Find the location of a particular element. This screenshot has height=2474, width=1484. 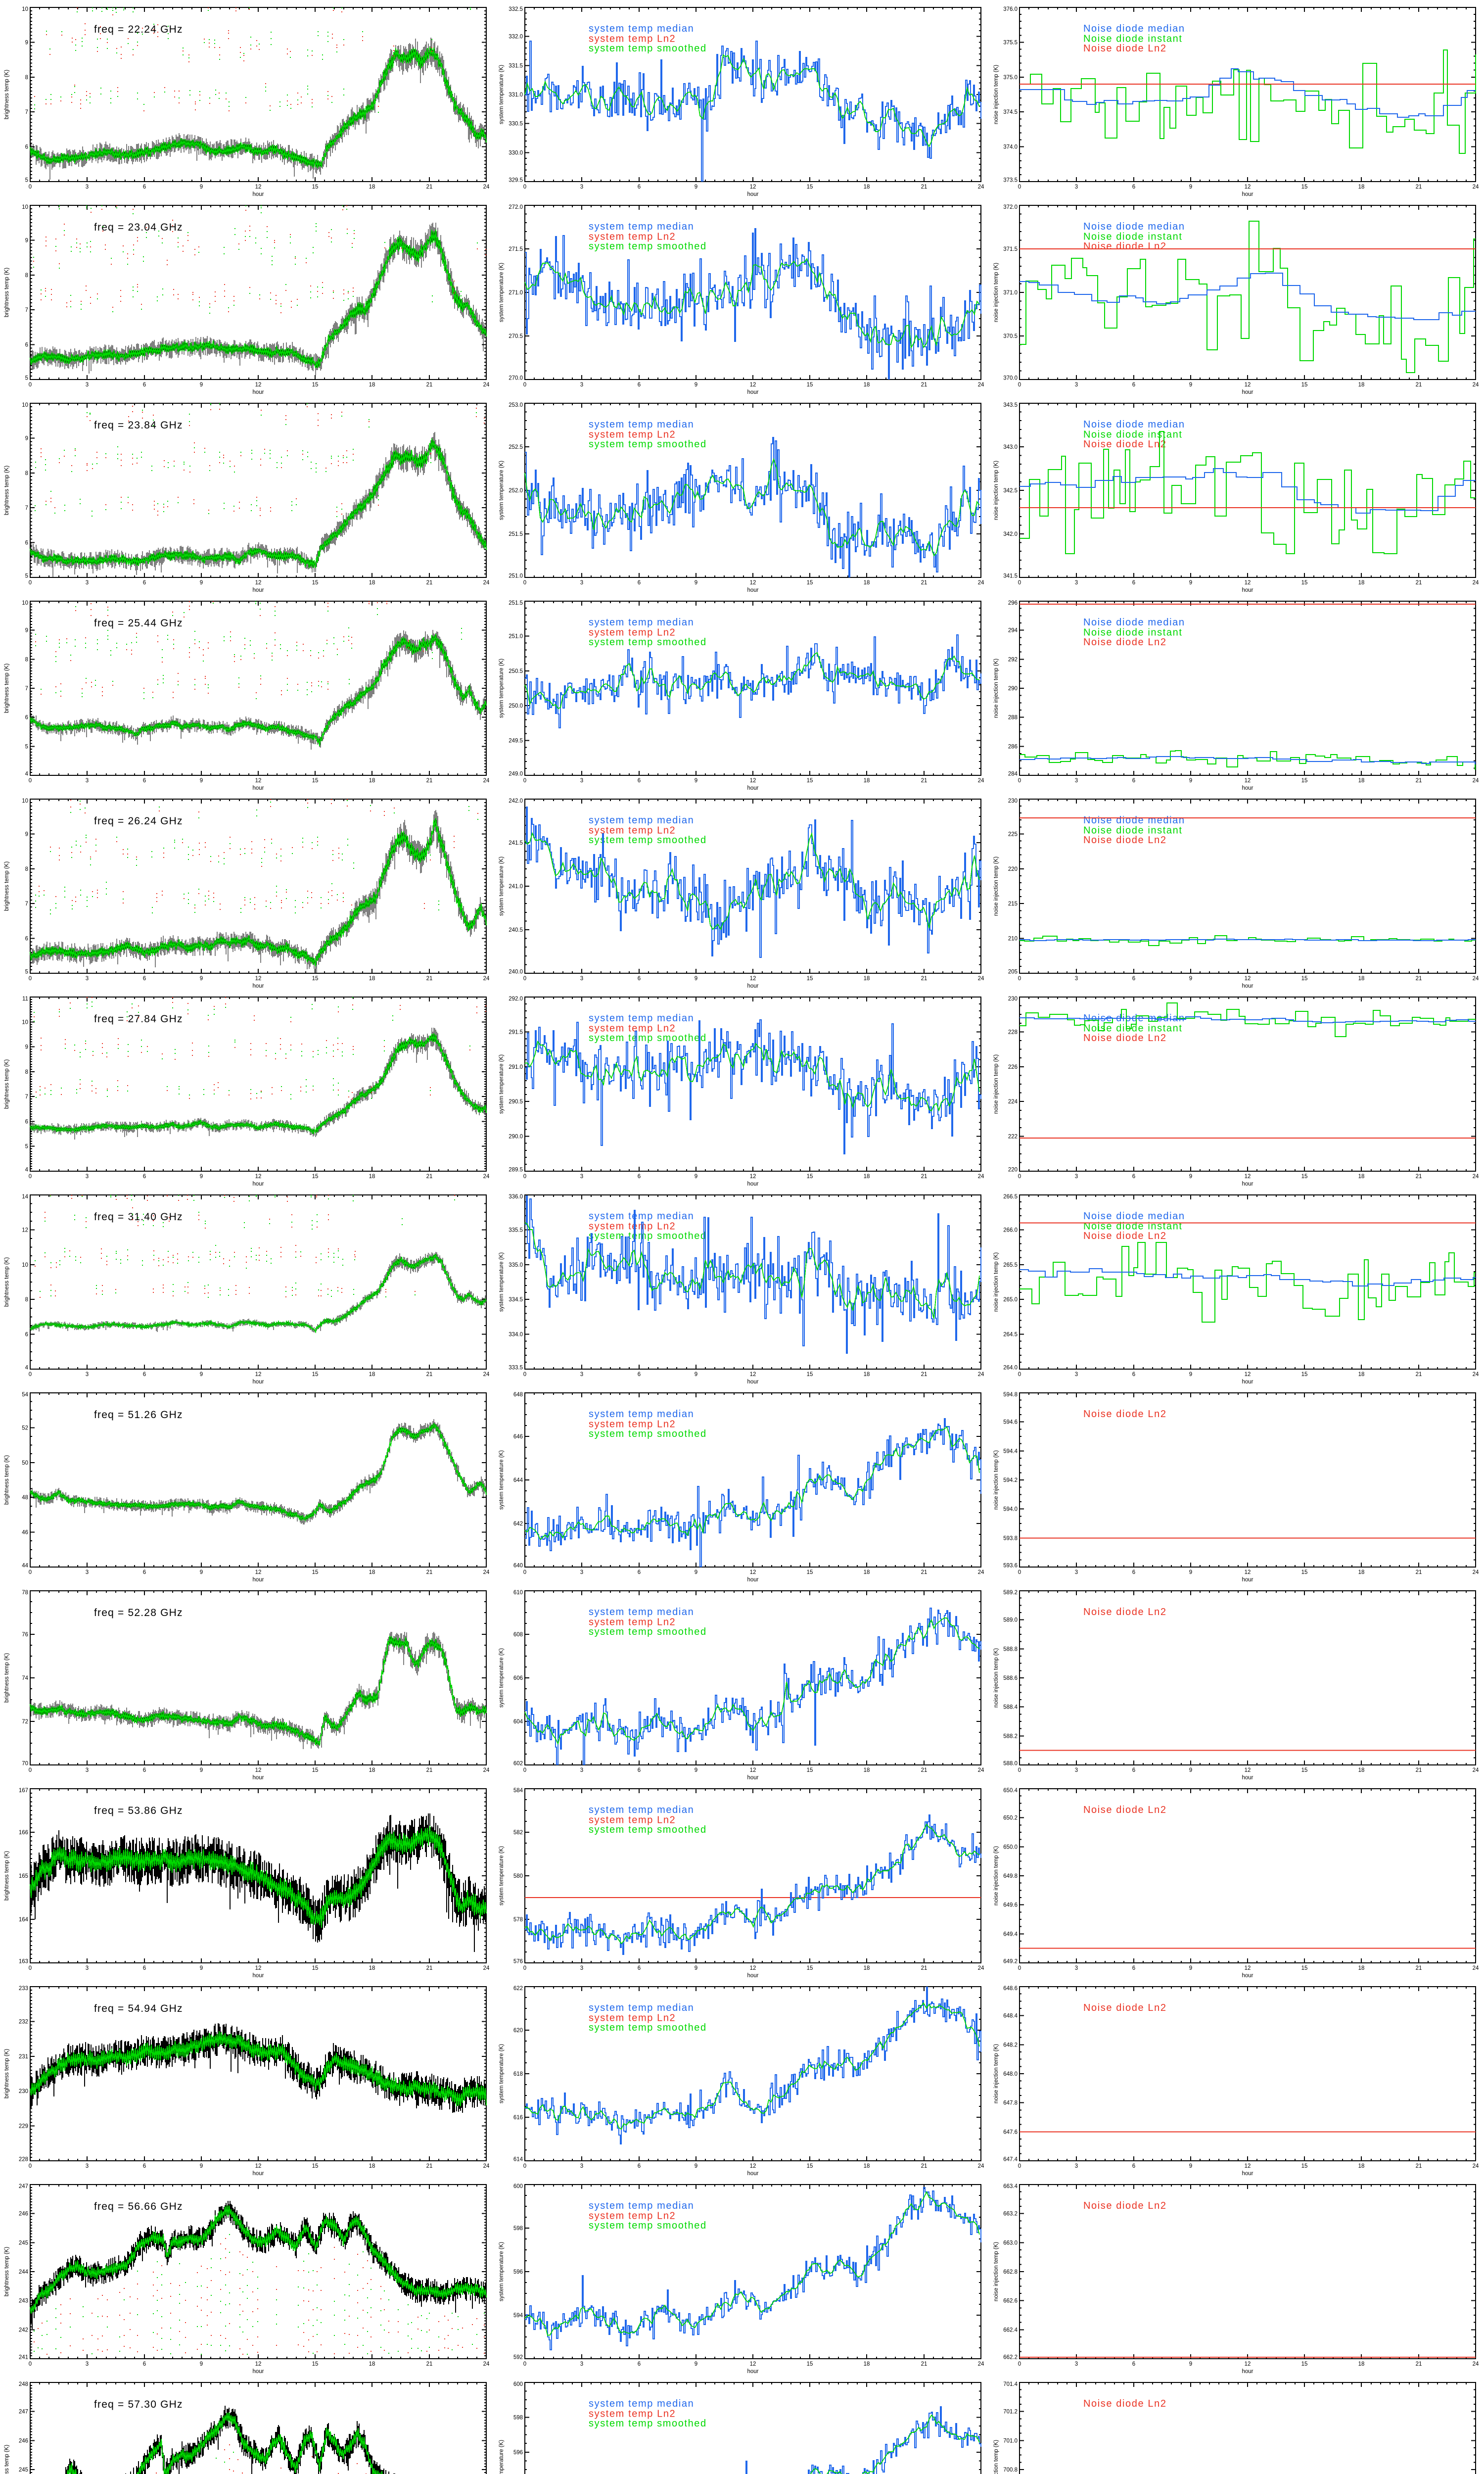

svg-text: Noise diode median is located at coordinates (1134, 227).